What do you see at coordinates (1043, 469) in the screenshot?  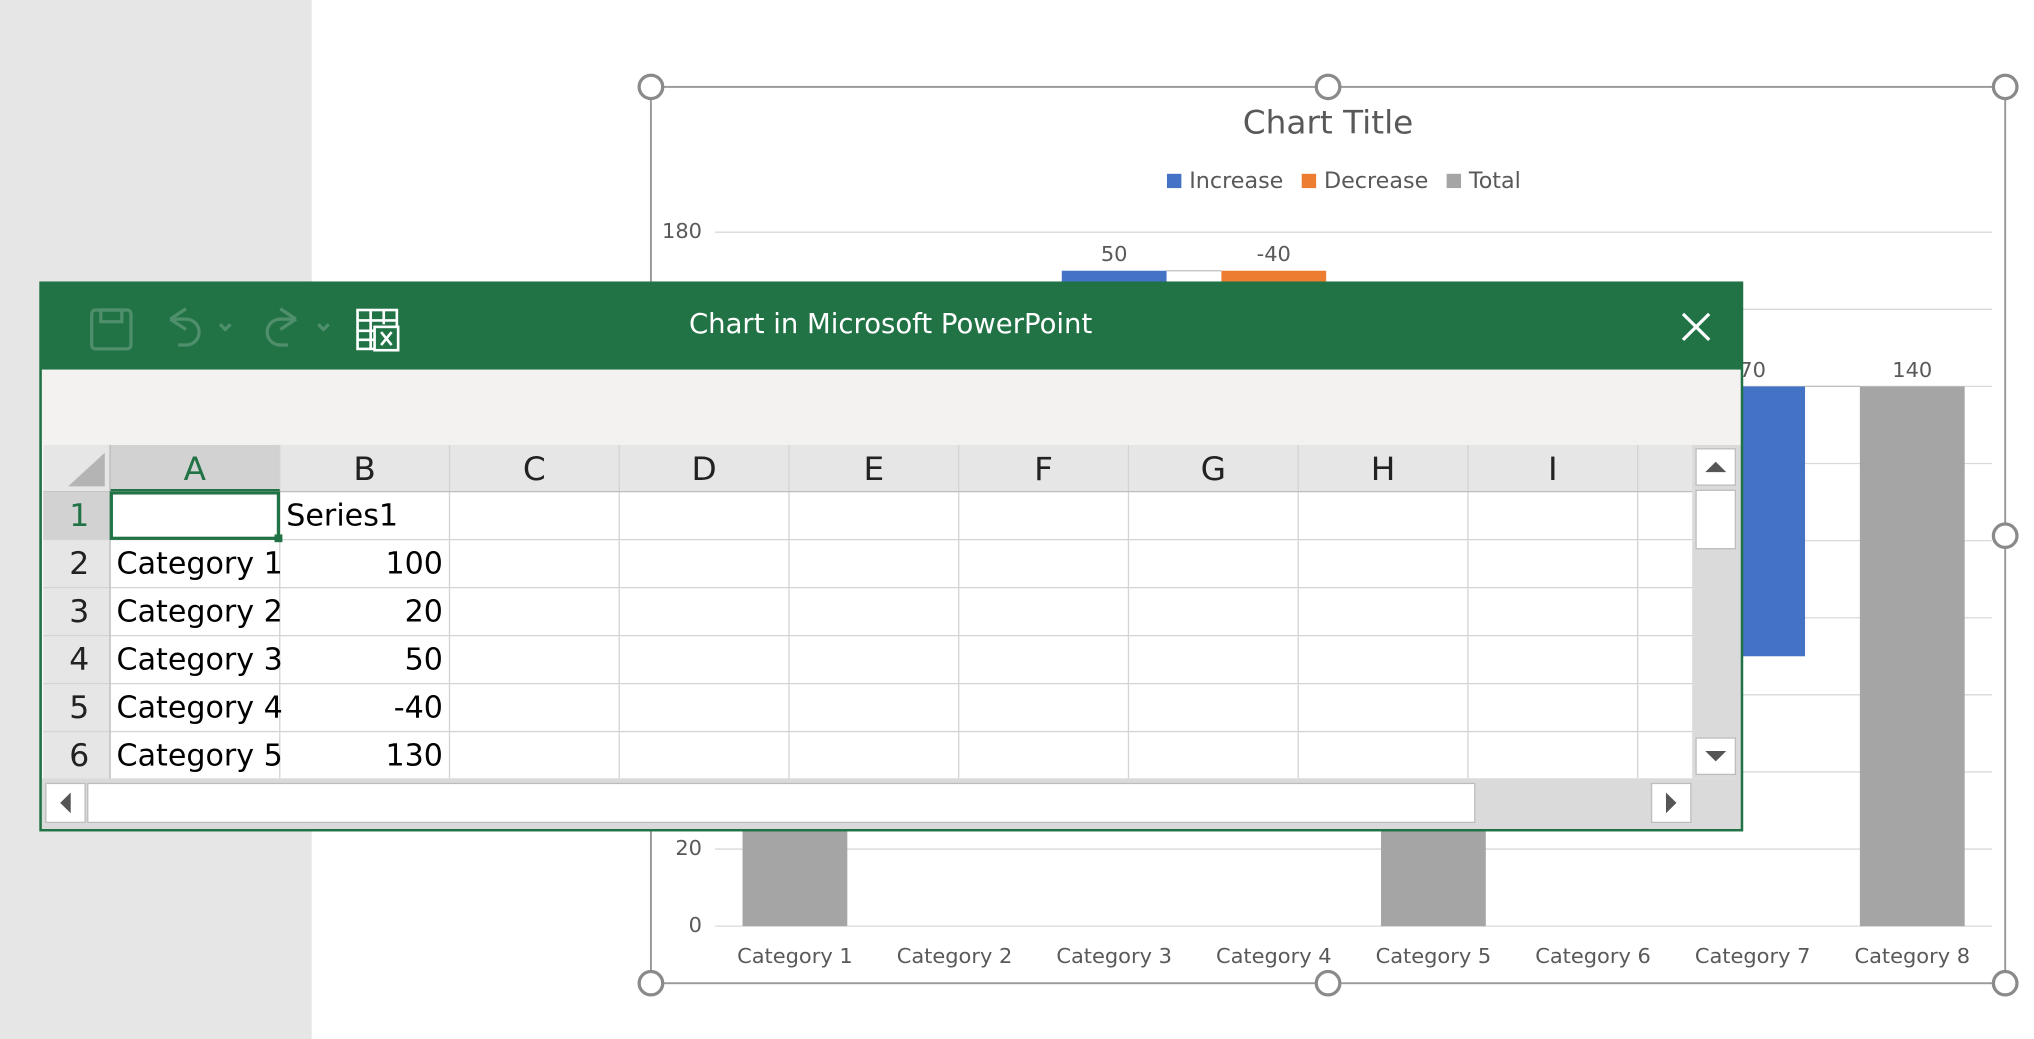 I see `column-header: F` at bounding box center [1043, 469].